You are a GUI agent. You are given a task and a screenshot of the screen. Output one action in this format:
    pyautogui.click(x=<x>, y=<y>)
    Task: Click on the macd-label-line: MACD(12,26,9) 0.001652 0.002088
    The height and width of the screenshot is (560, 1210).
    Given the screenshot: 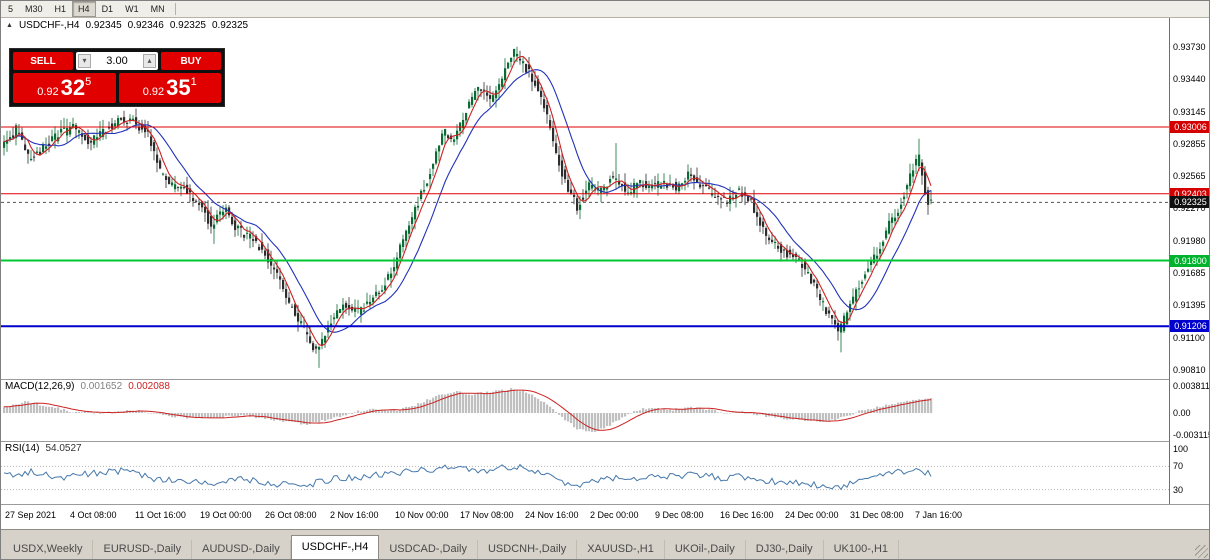 What is the action you would take?
    pyautogui.click(x=87, y=386)
    